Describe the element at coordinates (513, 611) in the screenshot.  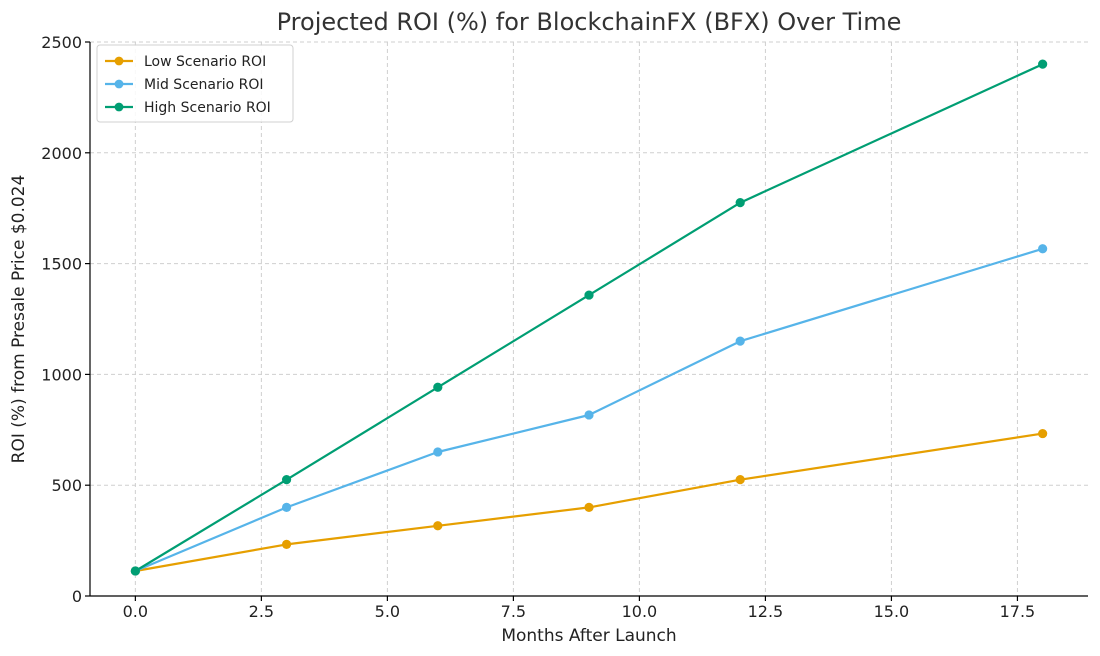
I see `x-tick-label: 7.5` at that location.